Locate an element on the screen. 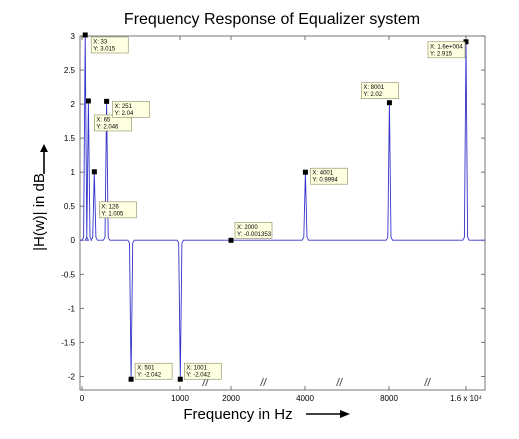 The height and width of the screenshot is (439, 519). datatip-y-text: Y: 2.04 is located at coordinates (124, 114).